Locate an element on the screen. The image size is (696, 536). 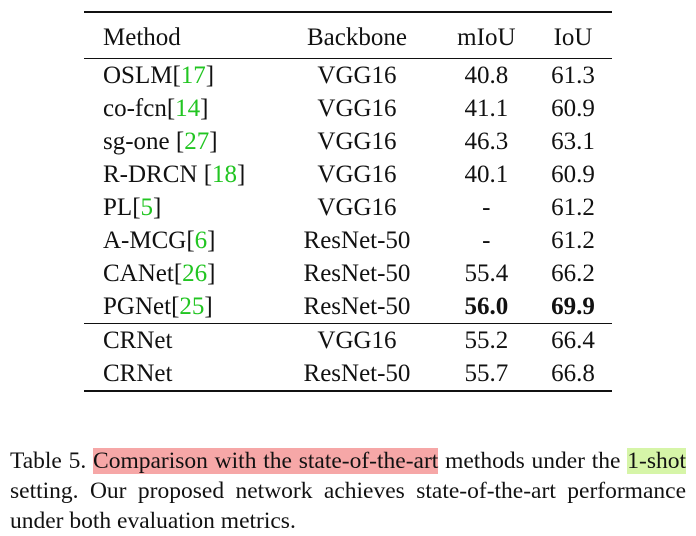
iou-cell: 66.4 is located at coordinates (573, 340).